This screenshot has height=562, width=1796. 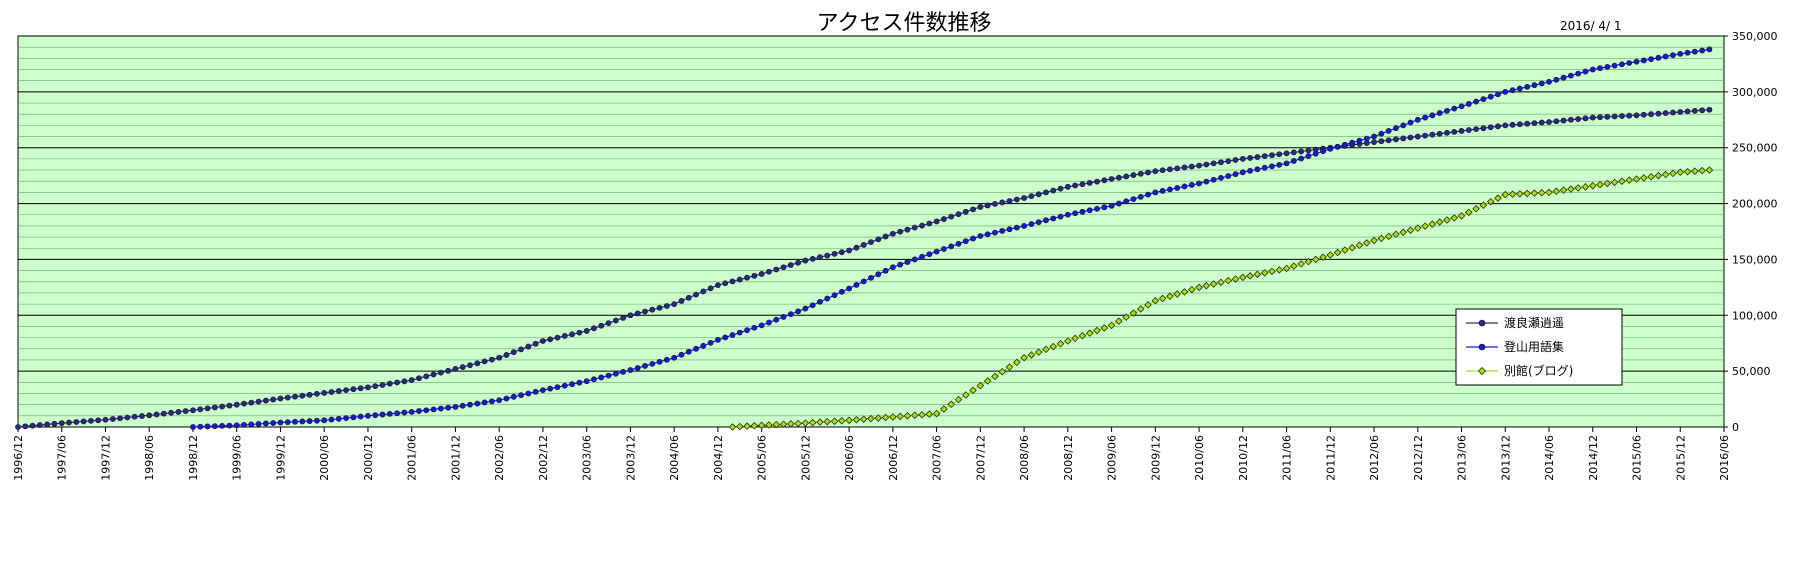 I want to click on y-tick-label: 150,000, so click(x=1755, y=259).